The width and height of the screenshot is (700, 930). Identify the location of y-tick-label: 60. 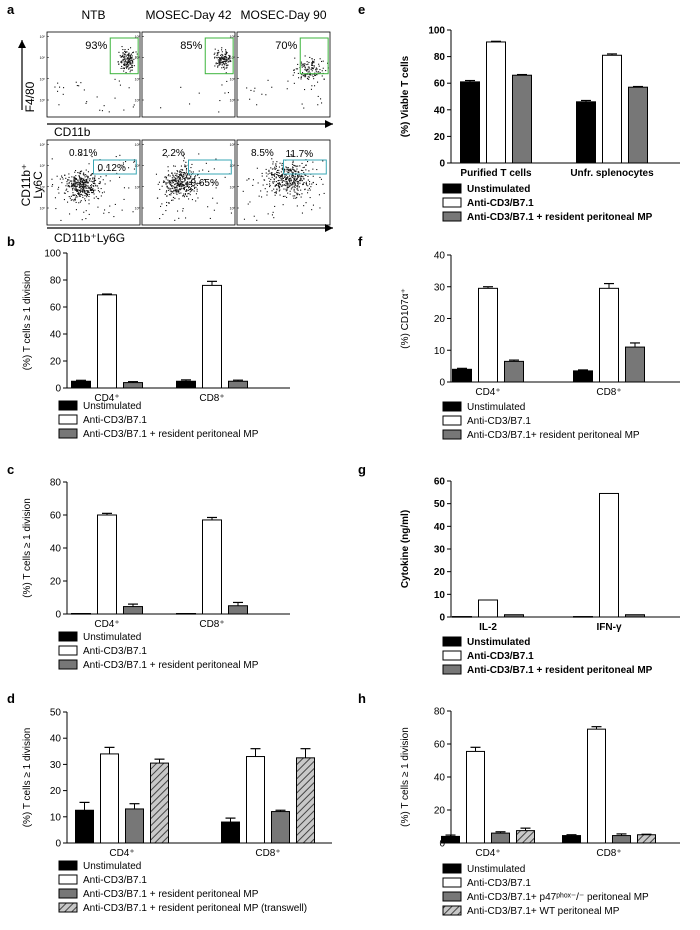
(440, 745).